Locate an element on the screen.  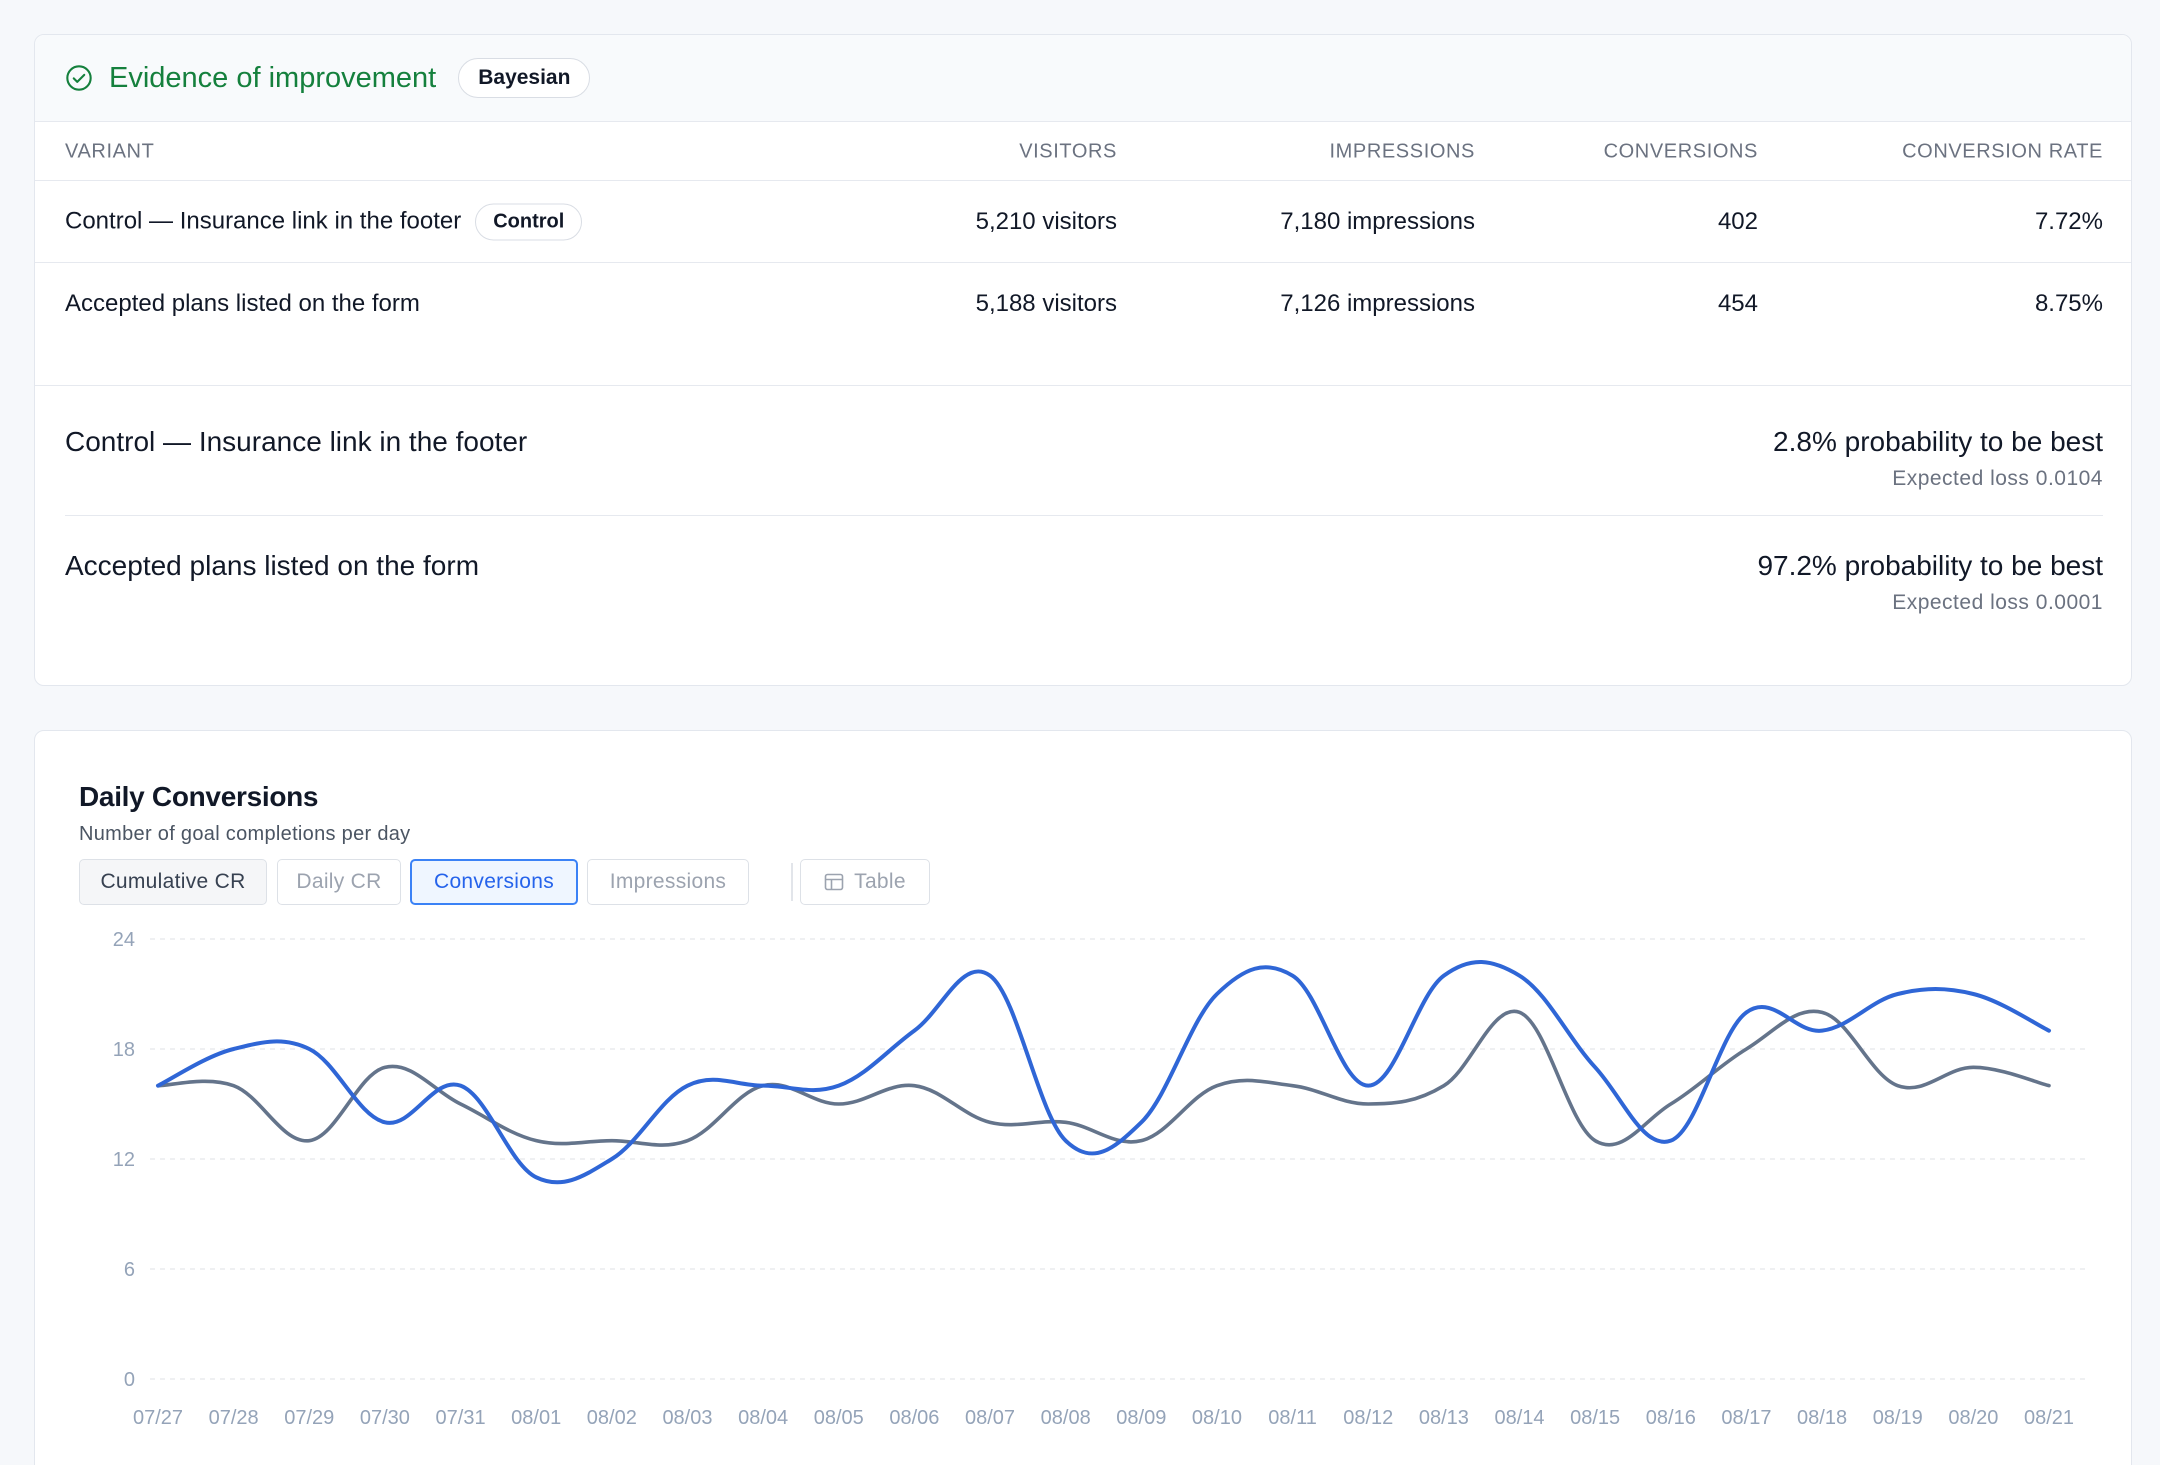
visitors-value: 5,210 visitors is located at coordinates (1046, 221).